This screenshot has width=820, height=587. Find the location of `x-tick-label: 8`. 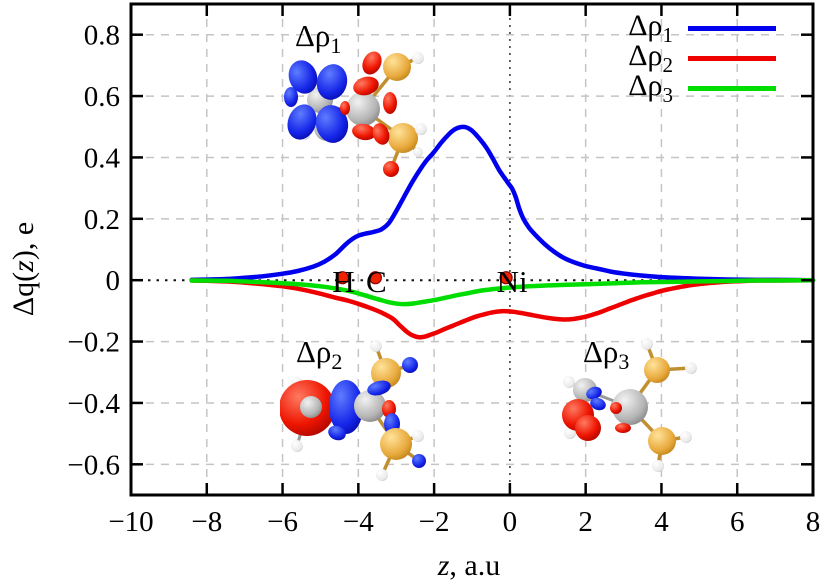

x-tick-label: 8 is located at coordinates (813, 522).